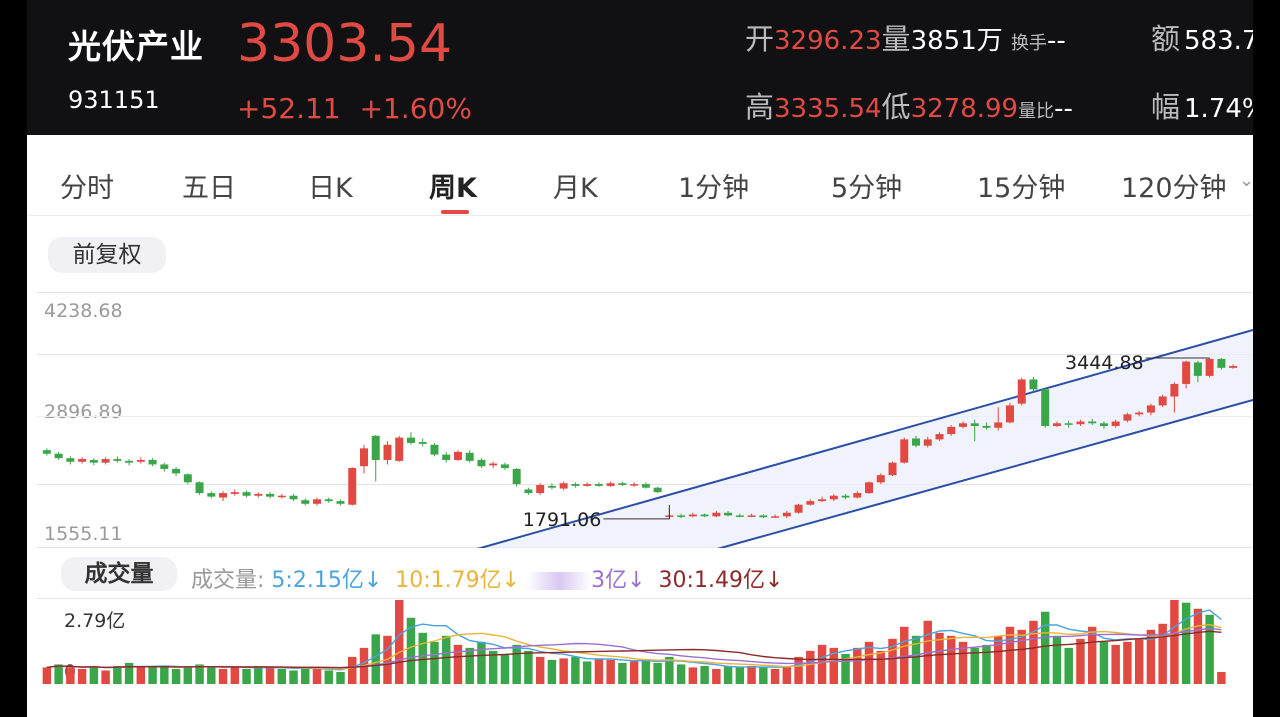  Describe the element at coordinates (87, 188) in the screenshot. I see `tab-intraday: 分时` at that location.